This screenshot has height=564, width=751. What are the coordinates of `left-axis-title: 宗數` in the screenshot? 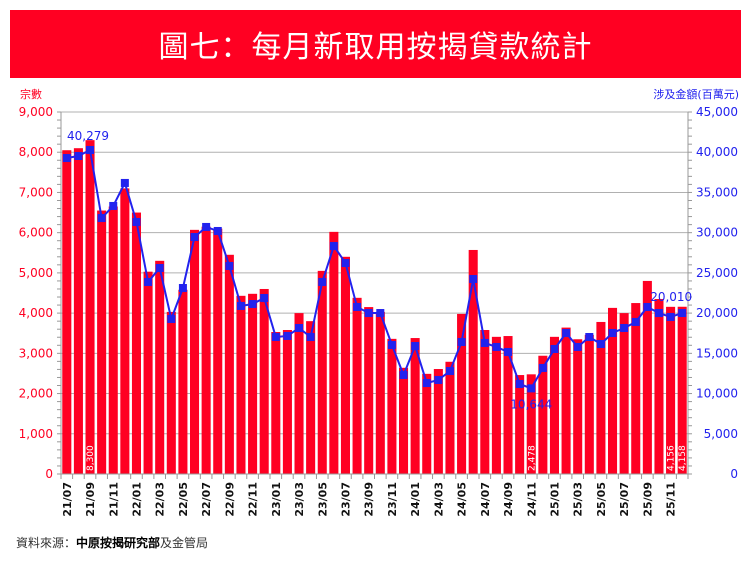 It's located at (31, 94).